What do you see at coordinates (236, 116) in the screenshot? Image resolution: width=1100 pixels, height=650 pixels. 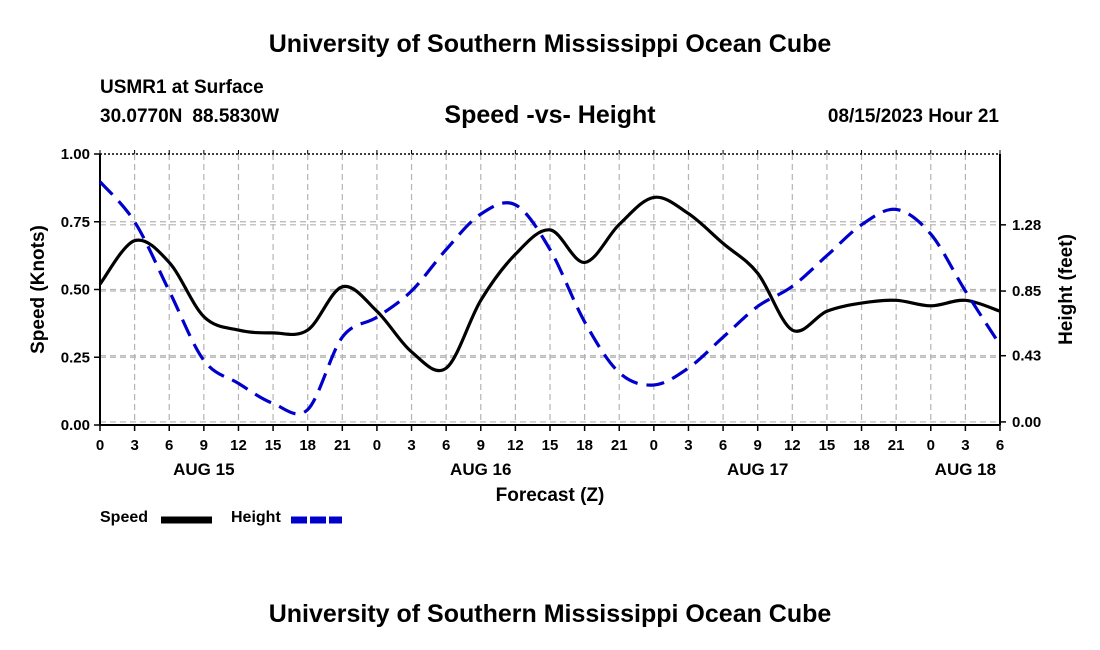 I see `longitude: 88.5830W` at bounding box center [236, 116].